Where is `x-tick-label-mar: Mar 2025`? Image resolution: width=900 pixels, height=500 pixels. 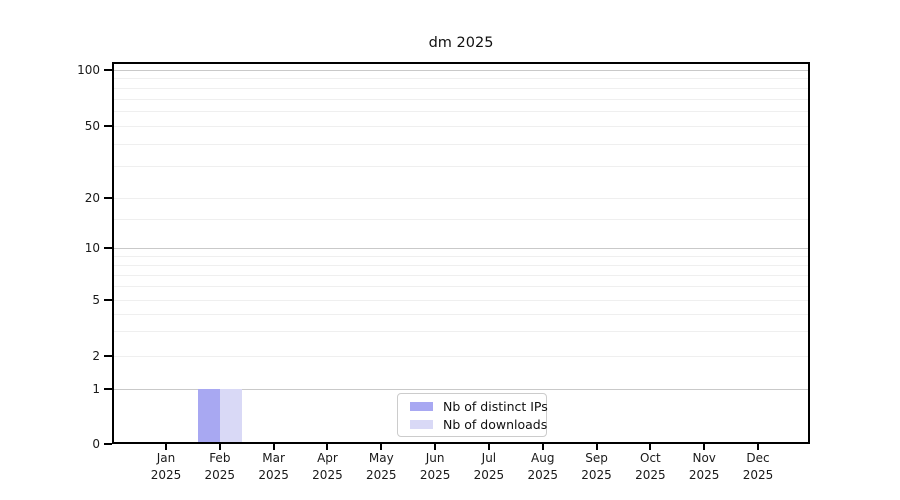 x-tick-label-mar: Mar 2025 is located at coordinates (274, 466).